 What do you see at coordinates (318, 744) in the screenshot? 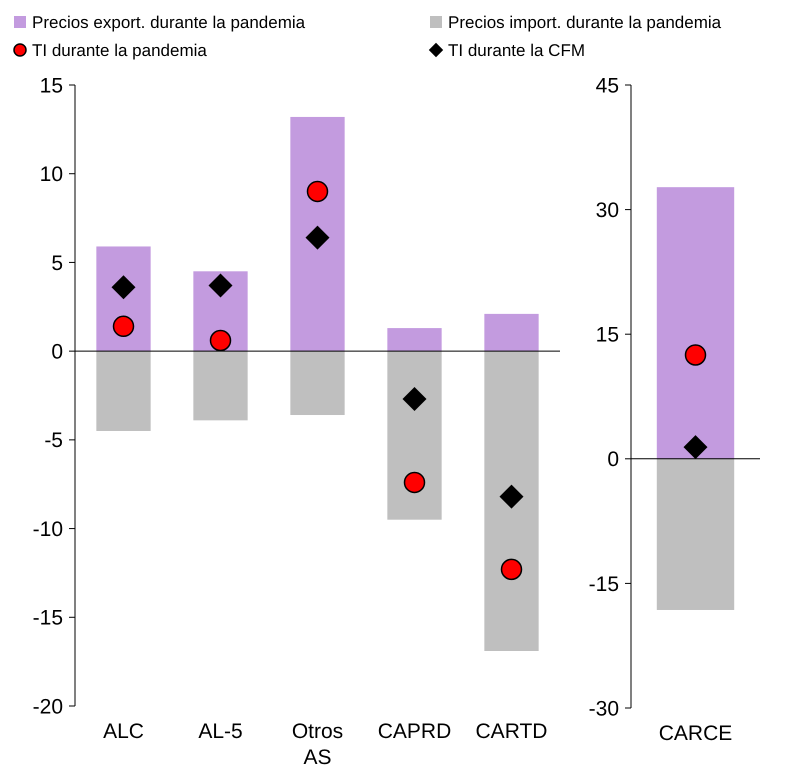
I see `x-tick-label: Otros AS` at bounding box center [318, 744].